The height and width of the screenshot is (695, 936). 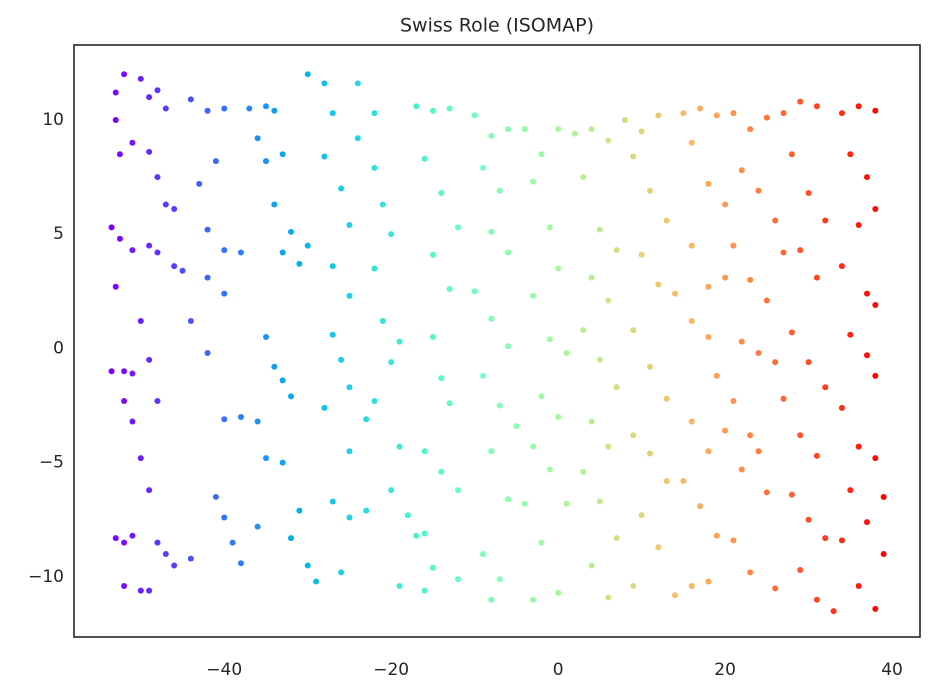 What do you see at coordinates (497, 26) in the screenshot?
I see `chart-title: Swiss Role (ISOMAP)` at bounding box center [497, 26].